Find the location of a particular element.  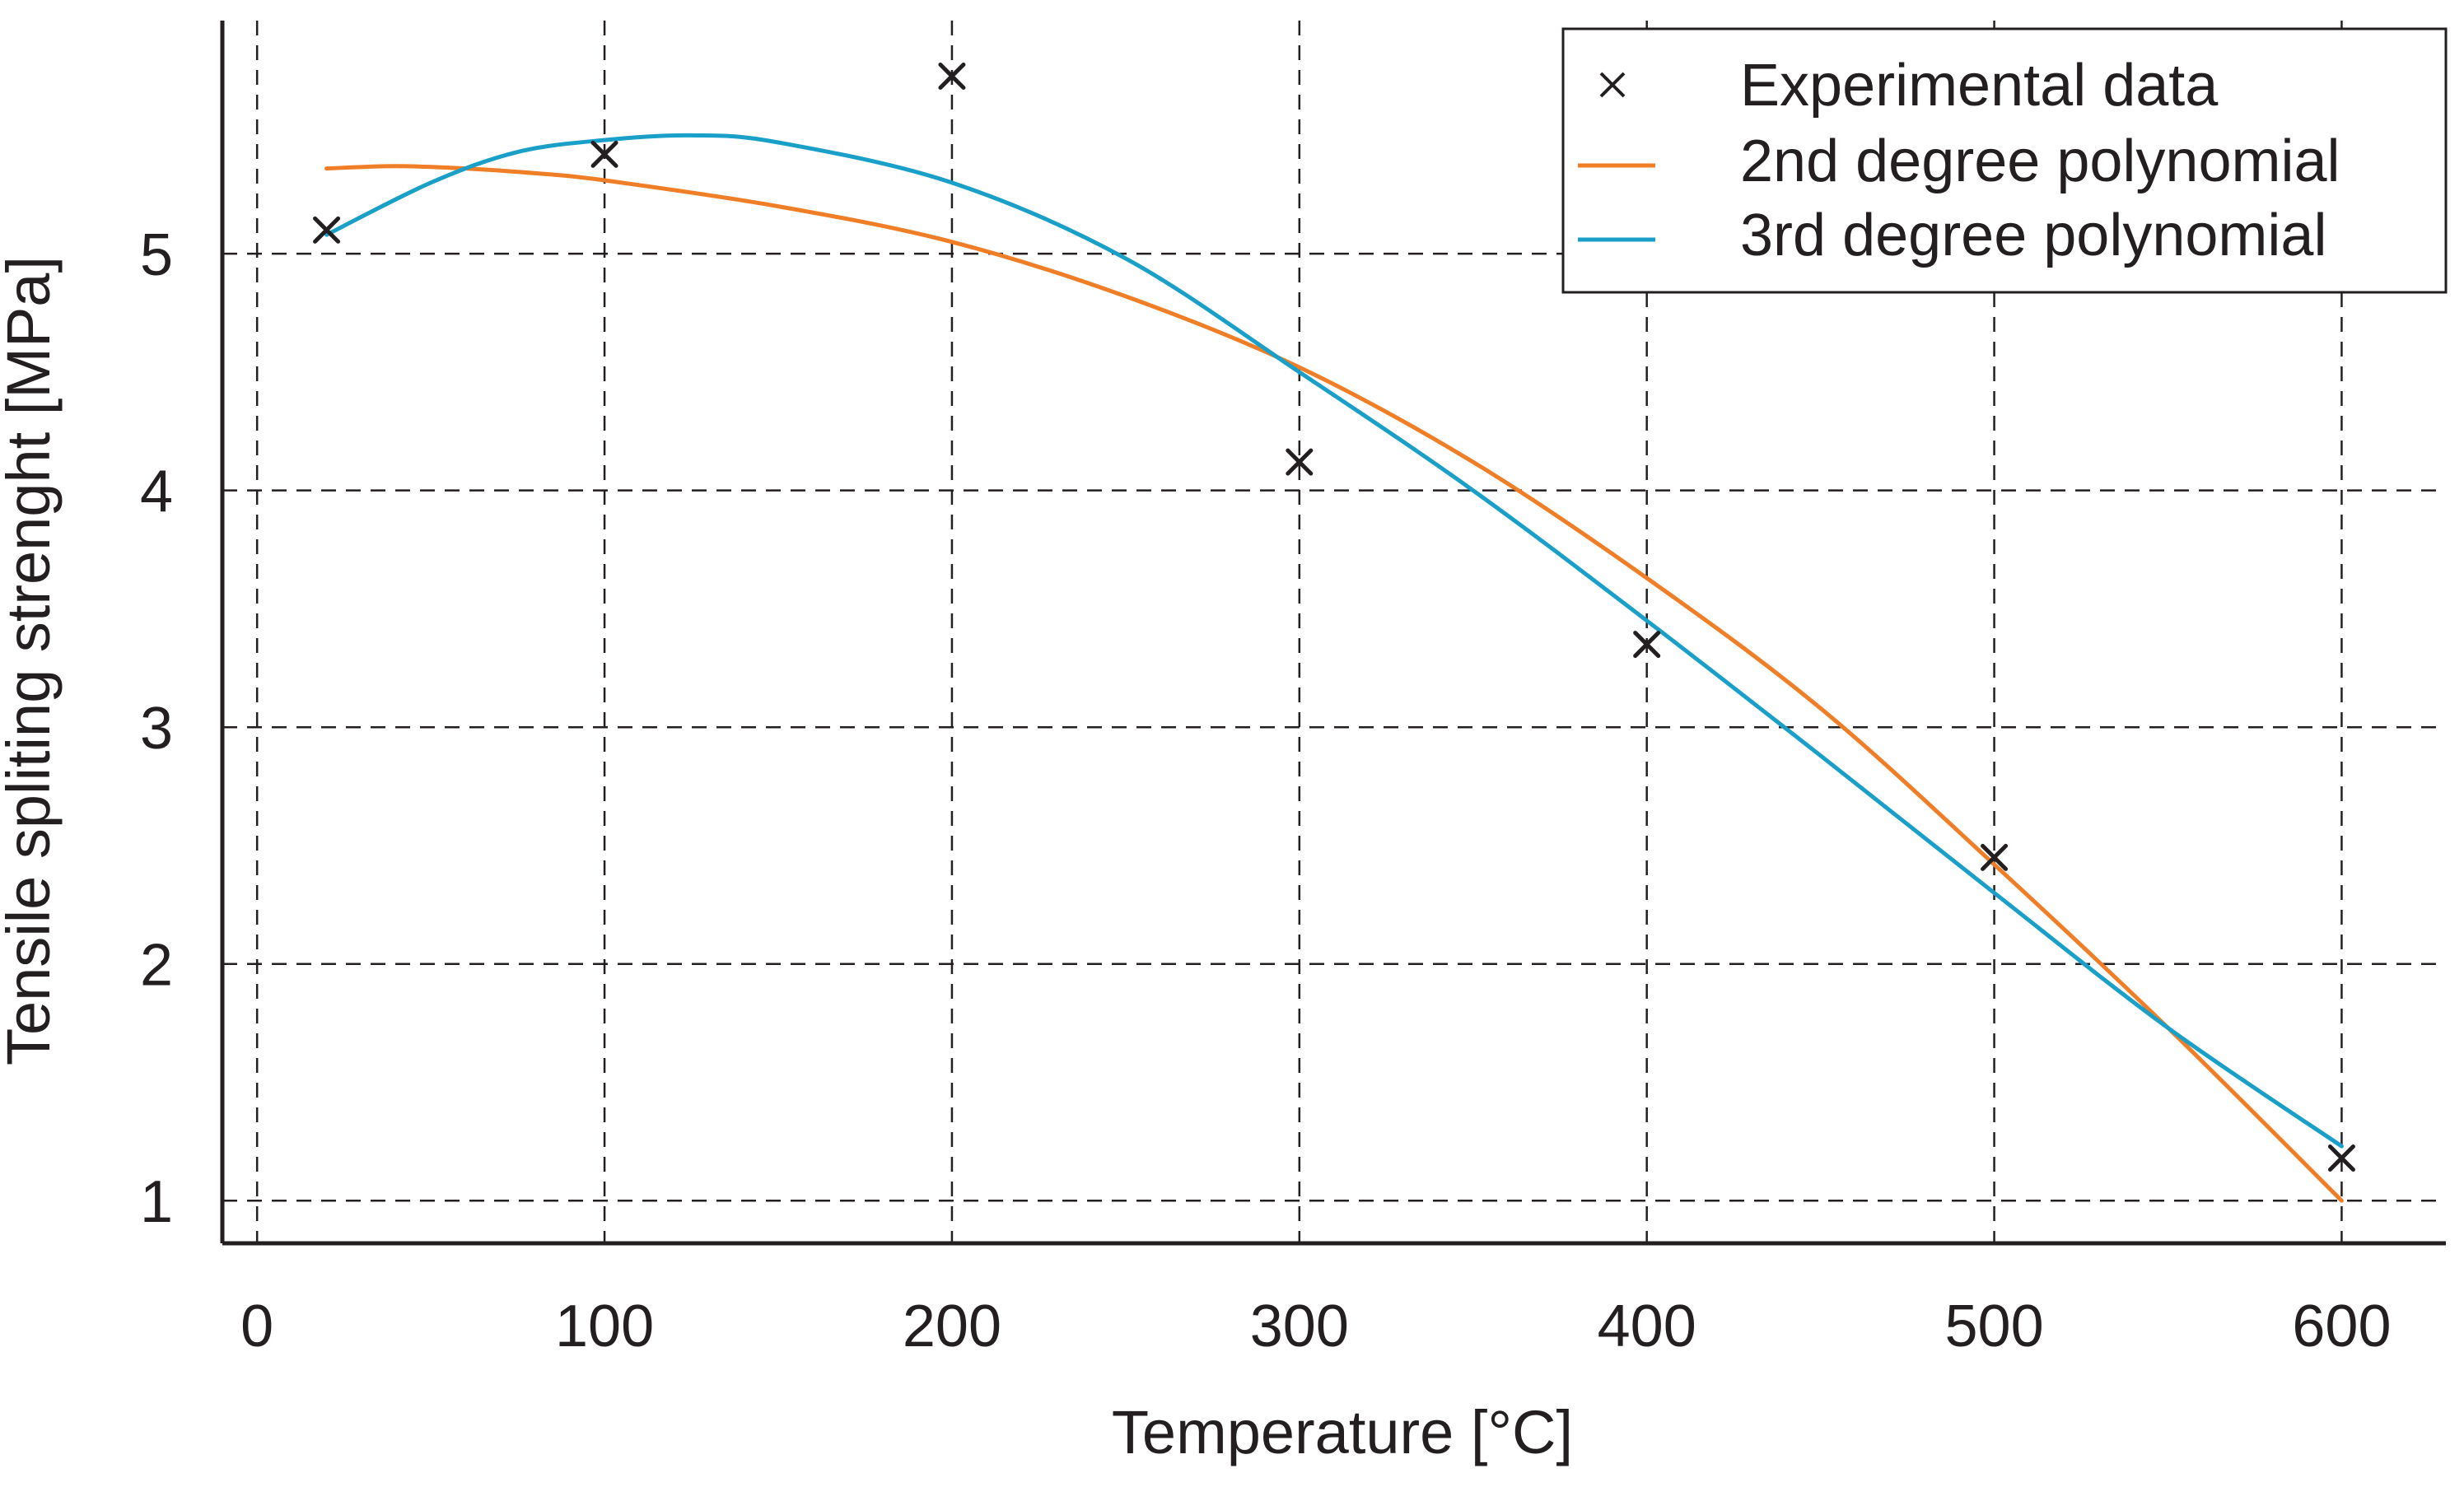

x-tick-label: 200 is located at coordinates (952, 1326).